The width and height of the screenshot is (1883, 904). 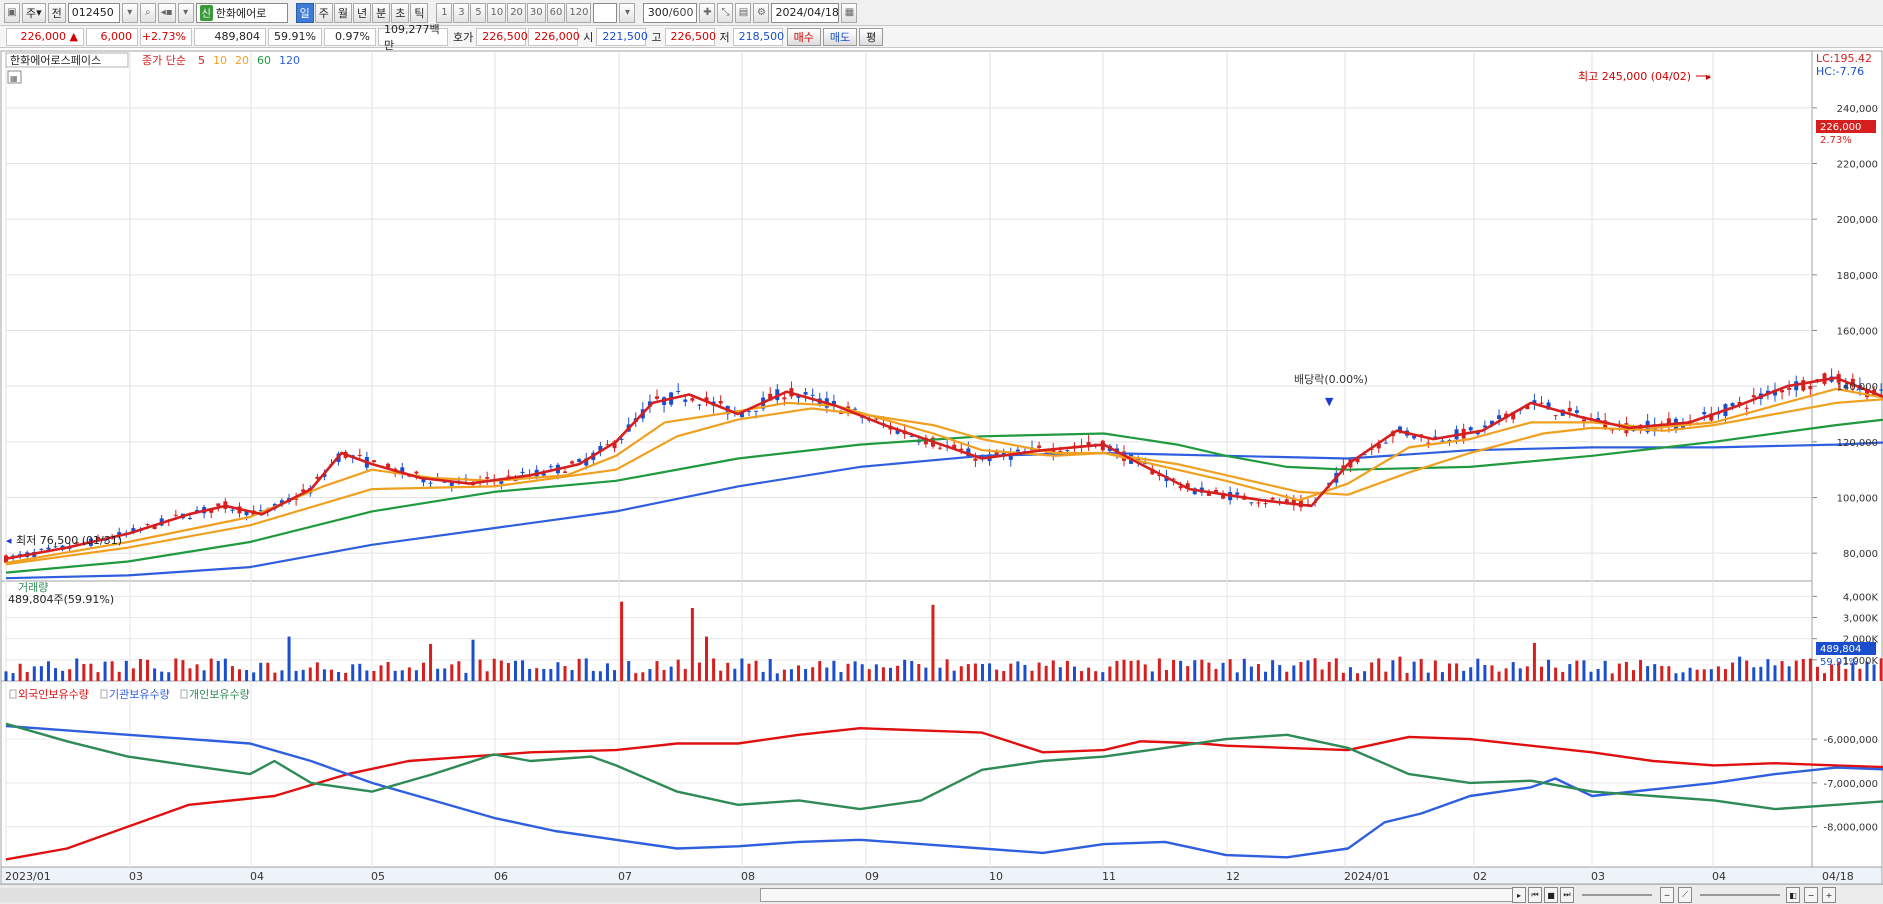 What do you see at coordinates (497, 12) in the screenshot?
I see `interval-button-10: 10` at bounding box center [497, 12].